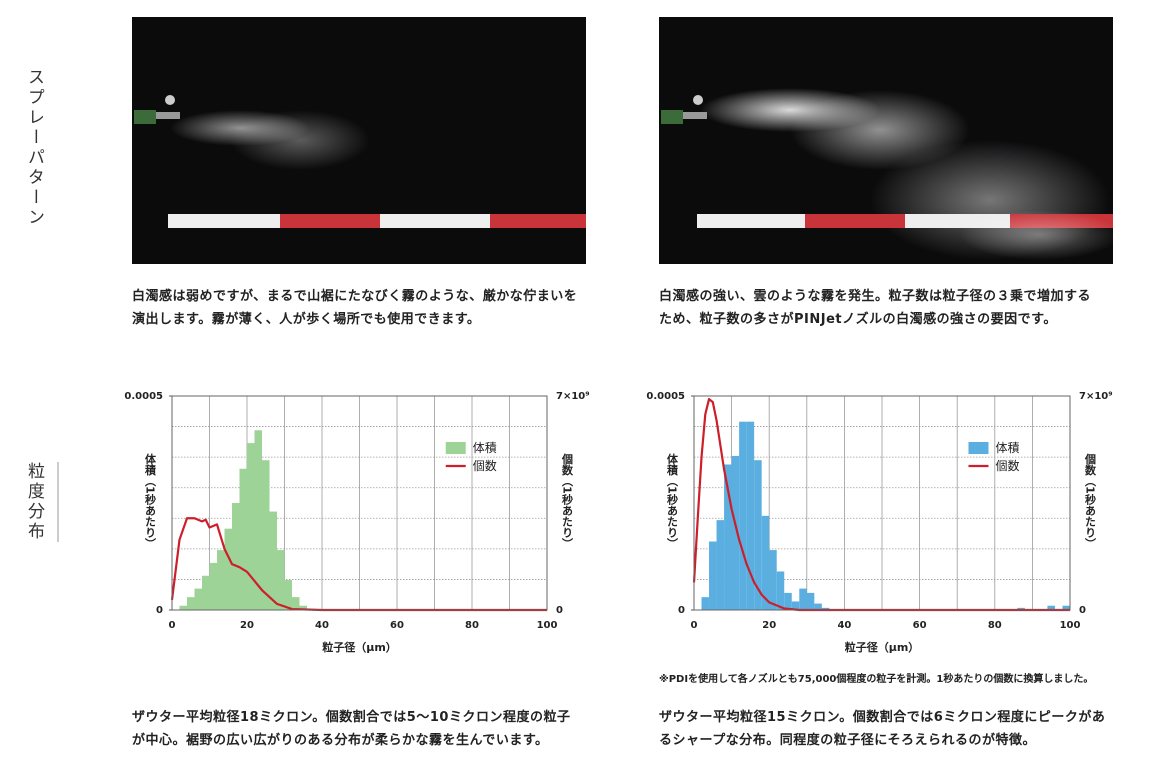  What do you see at coordinates (34, 148) in the screenshot?
I see `side-label: スプレーパターン` at bounding box center [34, 148].